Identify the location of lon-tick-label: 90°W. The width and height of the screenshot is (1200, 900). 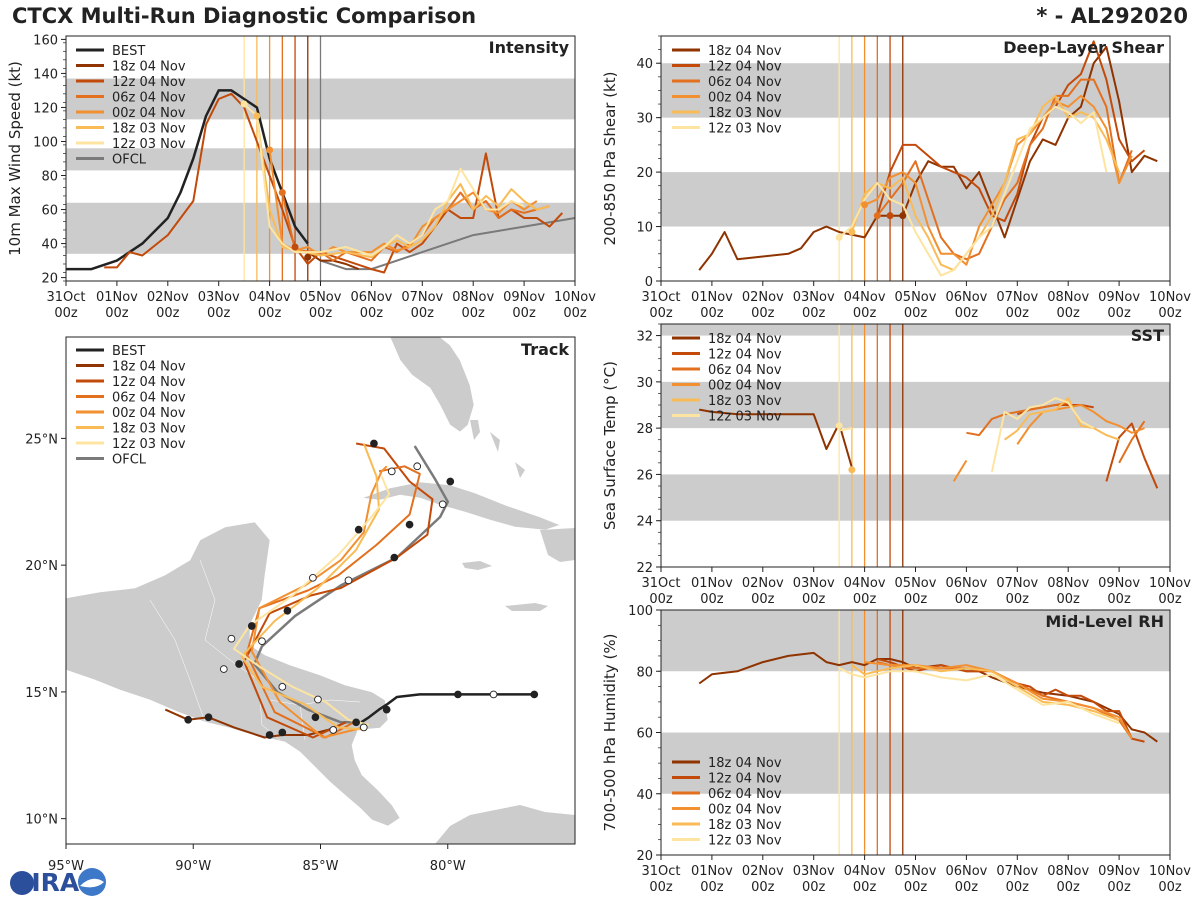
(193, 866).